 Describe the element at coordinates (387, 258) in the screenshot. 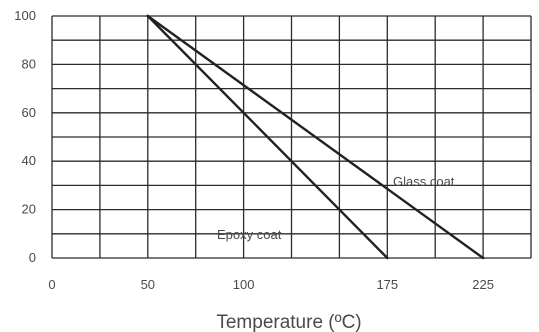

I see `data-point-epoxy-coat` at that location.